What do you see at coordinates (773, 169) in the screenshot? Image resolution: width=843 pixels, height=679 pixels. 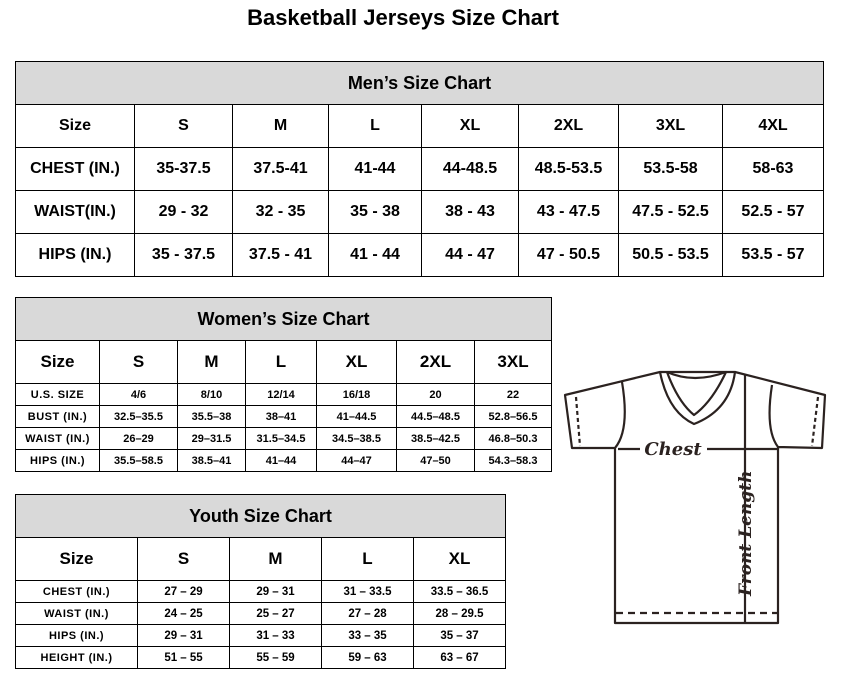 I see `table-cell: 58-63` at bounding box center [773, 169].